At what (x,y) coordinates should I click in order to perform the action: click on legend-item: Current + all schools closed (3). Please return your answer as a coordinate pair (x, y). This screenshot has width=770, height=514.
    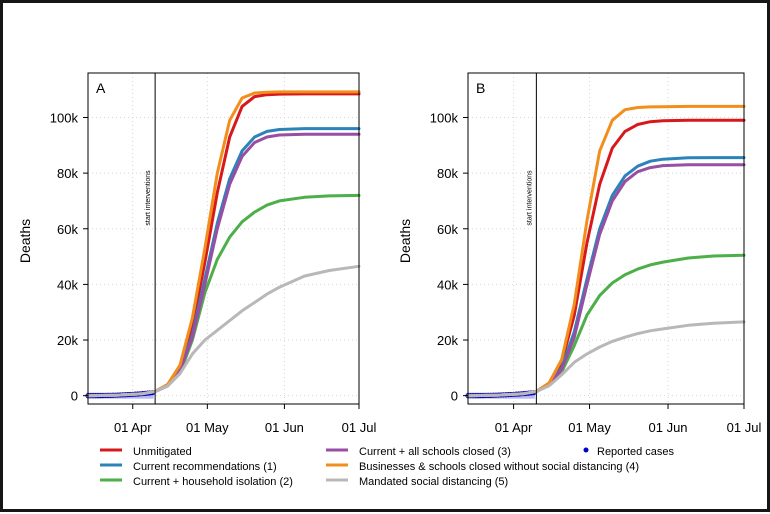
    Looking at the image, I should click on (418, 452).